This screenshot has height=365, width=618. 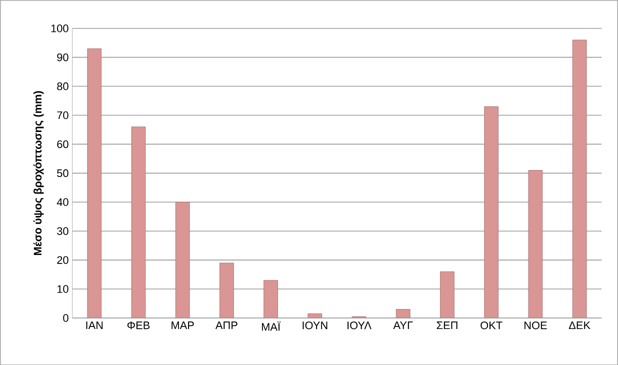 What do you see at coordinates (447, 325) in the screenshot?
I see `x-tick-label: ΣΕΠ` at bounding box center [447, 325].